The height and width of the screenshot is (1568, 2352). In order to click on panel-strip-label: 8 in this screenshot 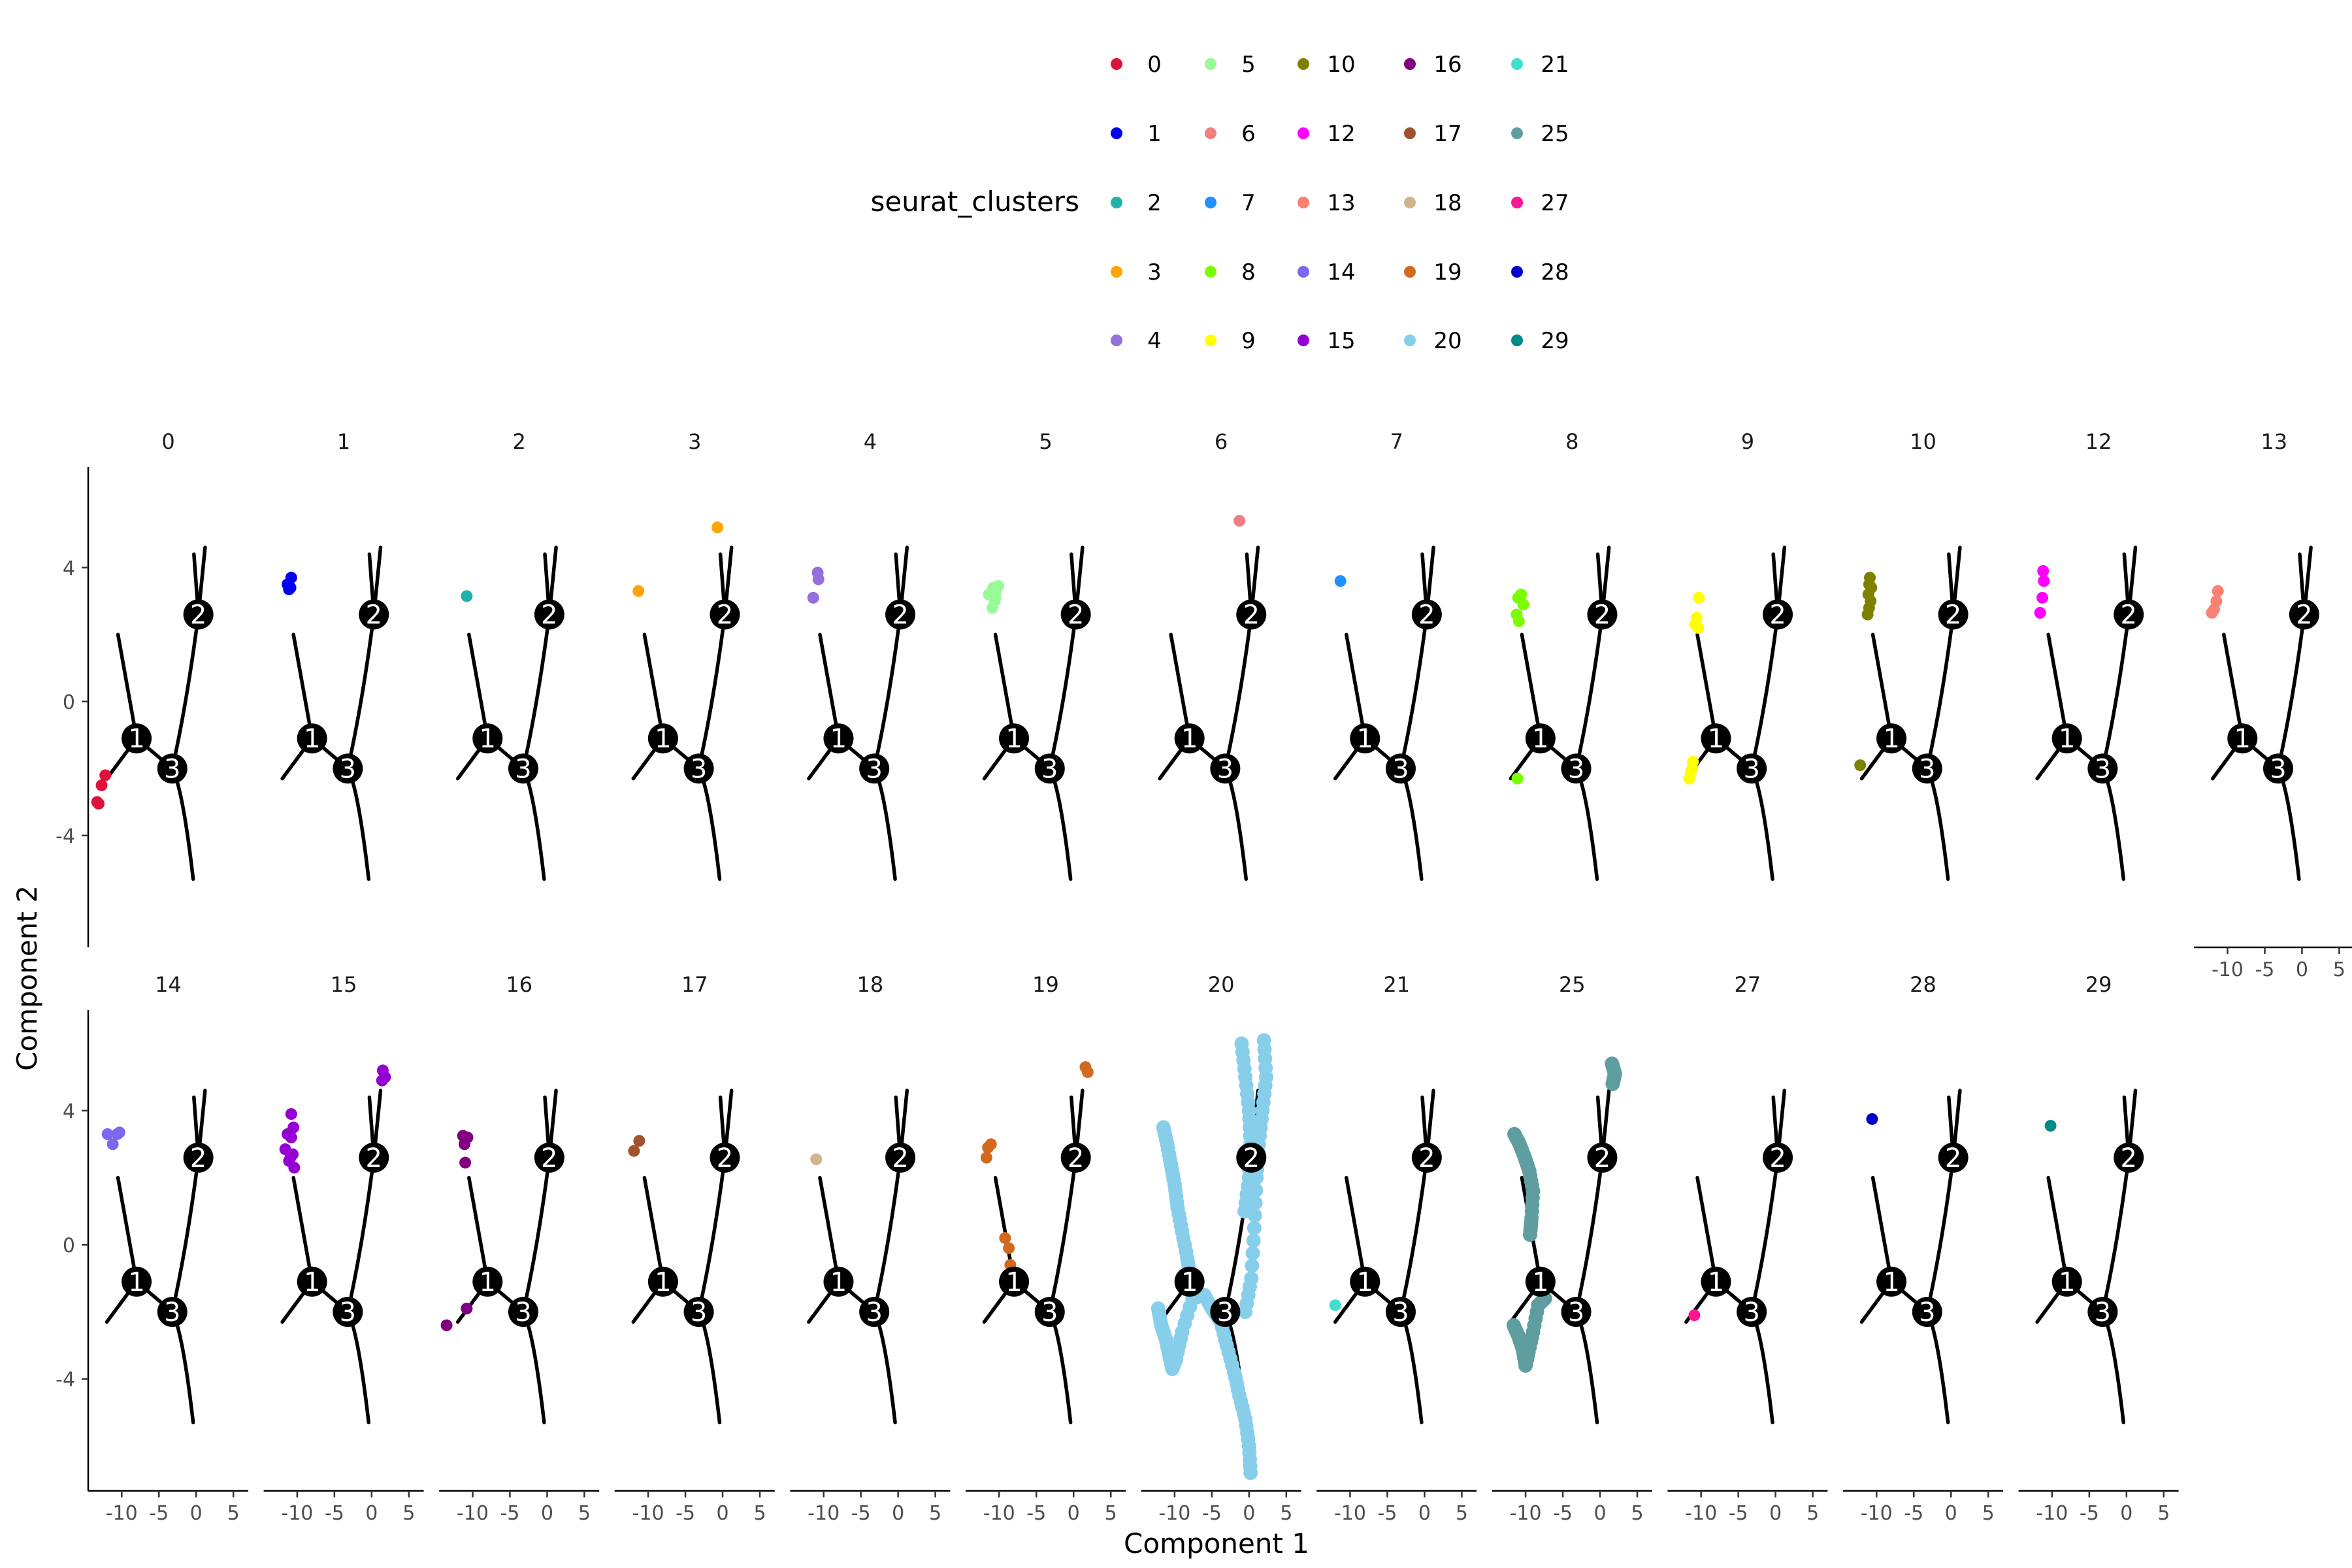, I will do `click(1571, 441)`.